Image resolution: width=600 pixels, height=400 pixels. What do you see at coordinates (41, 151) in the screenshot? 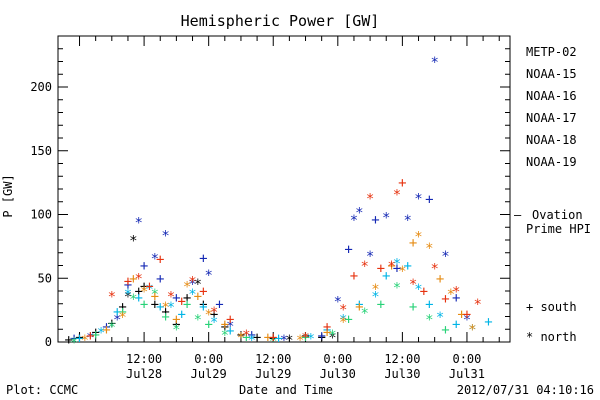
I see `y-tick-label: 150` at bounding box center [41, 151].